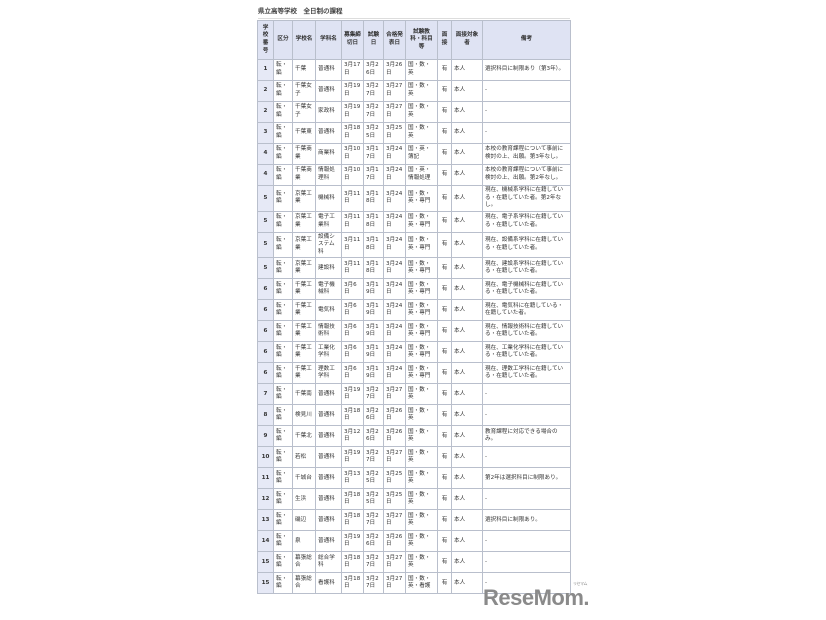 Image resolution: width=826 pixels, height=620 pixels. I want to click on cell-exam-date: 3月25日, so click(373, 133).